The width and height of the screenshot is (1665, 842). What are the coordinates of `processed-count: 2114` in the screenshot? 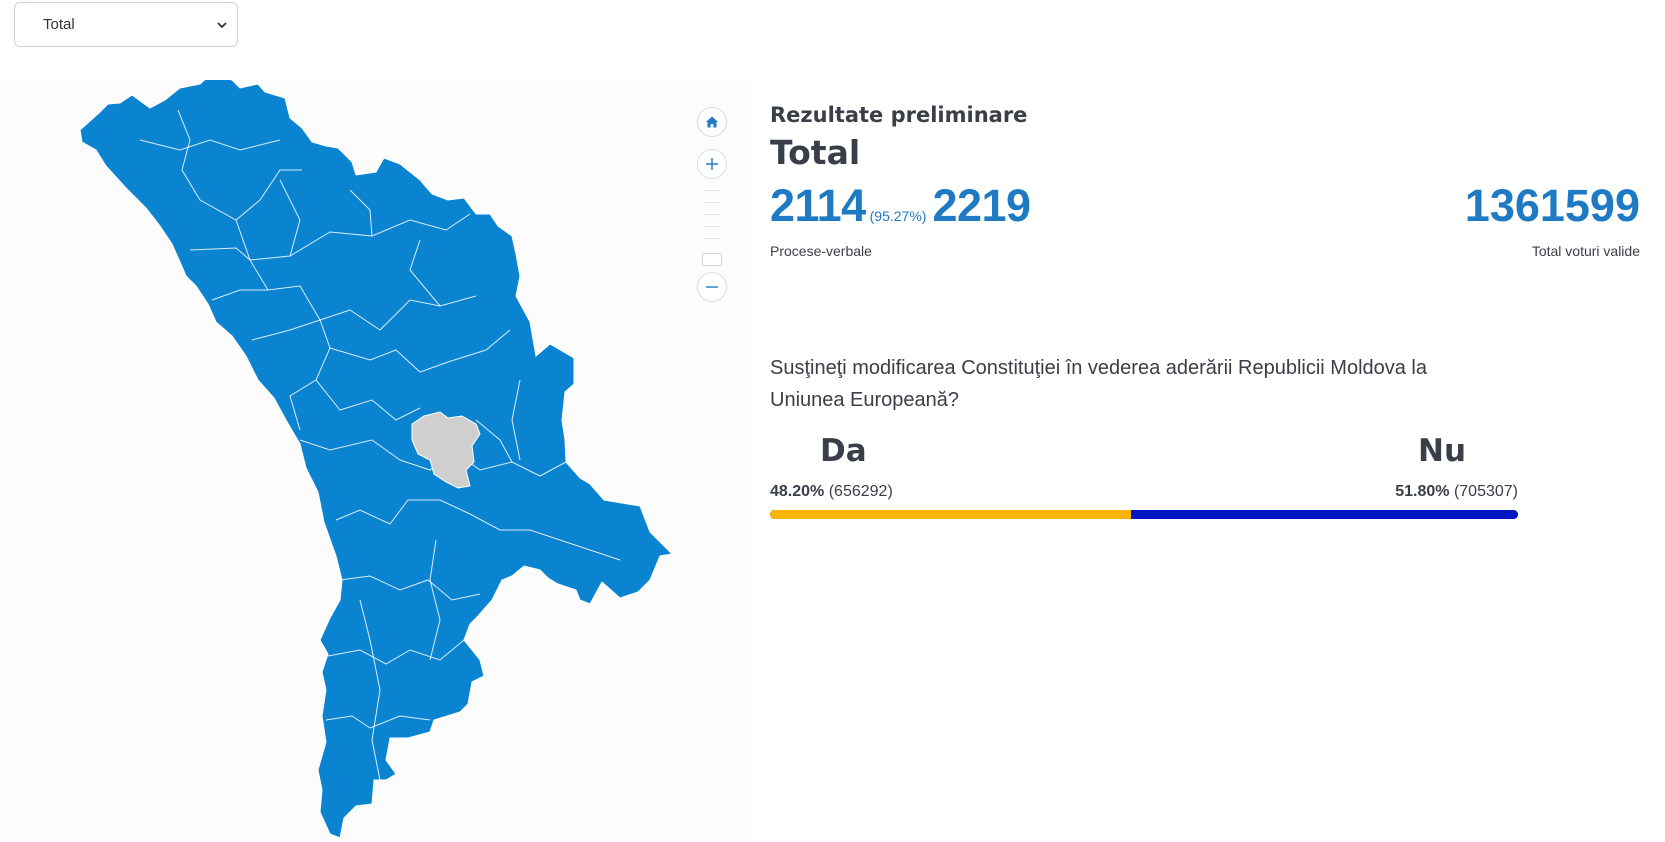 It's located at (818, 205).